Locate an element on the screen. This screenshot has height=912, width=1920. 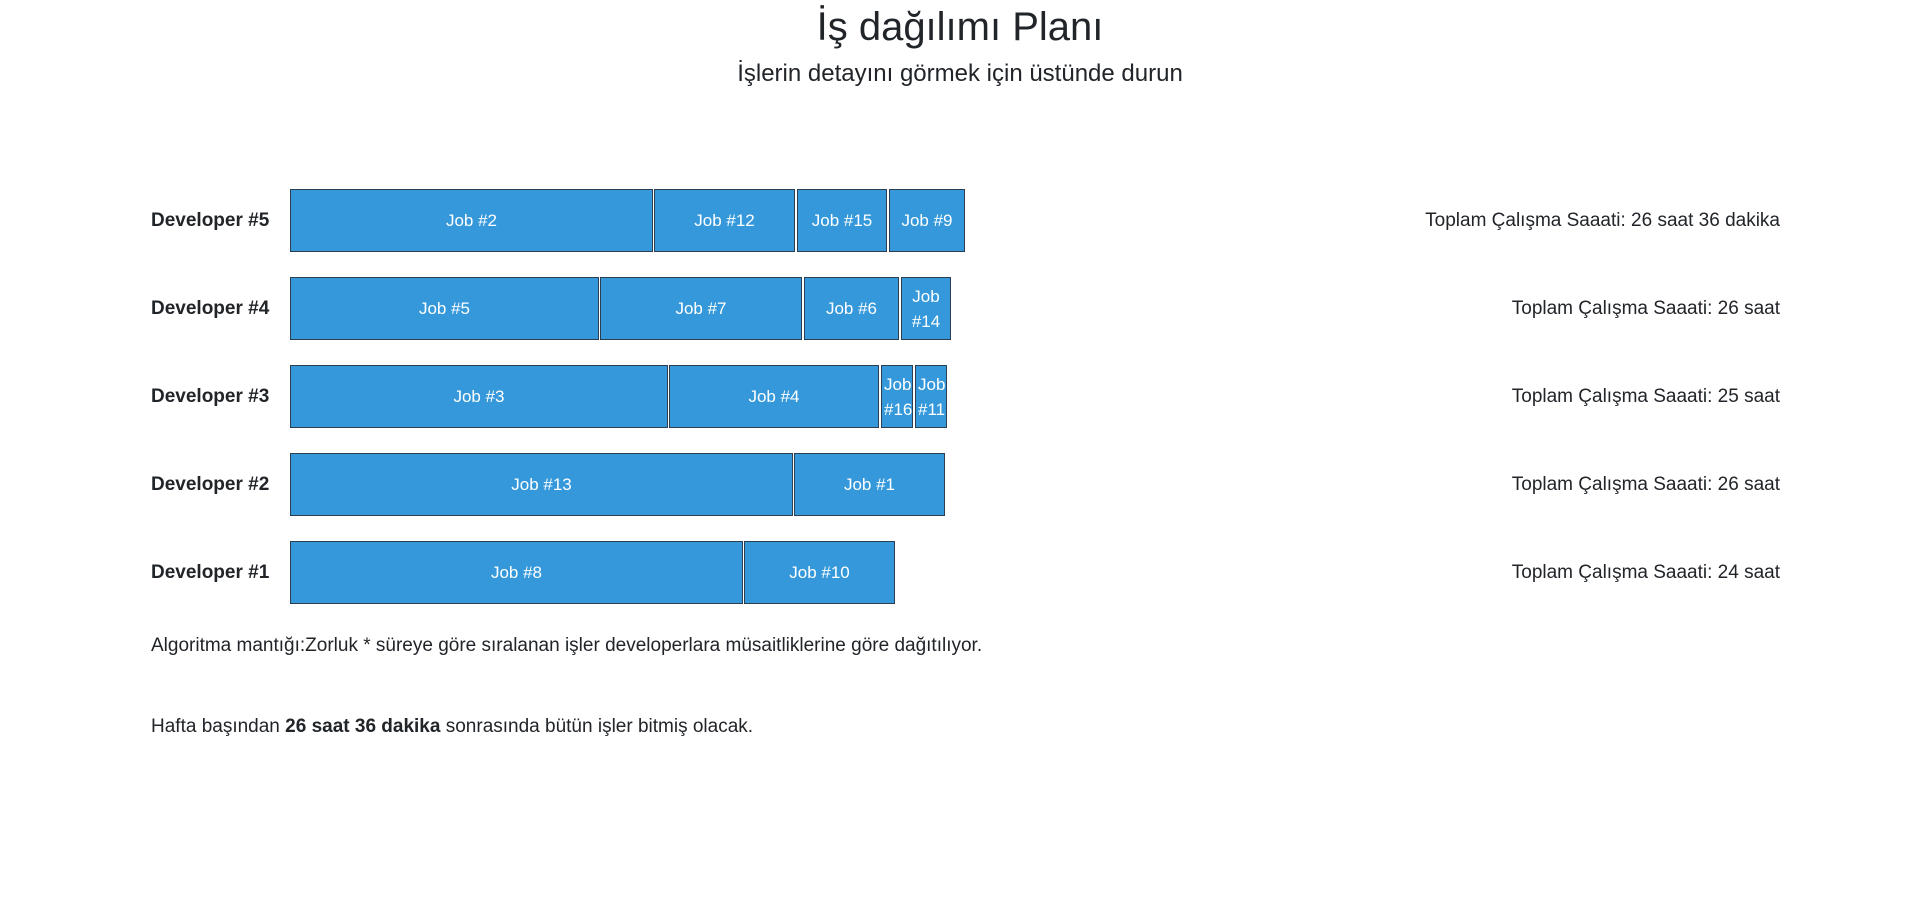
job-block: Job #7 is located at coordinates (701, 308).